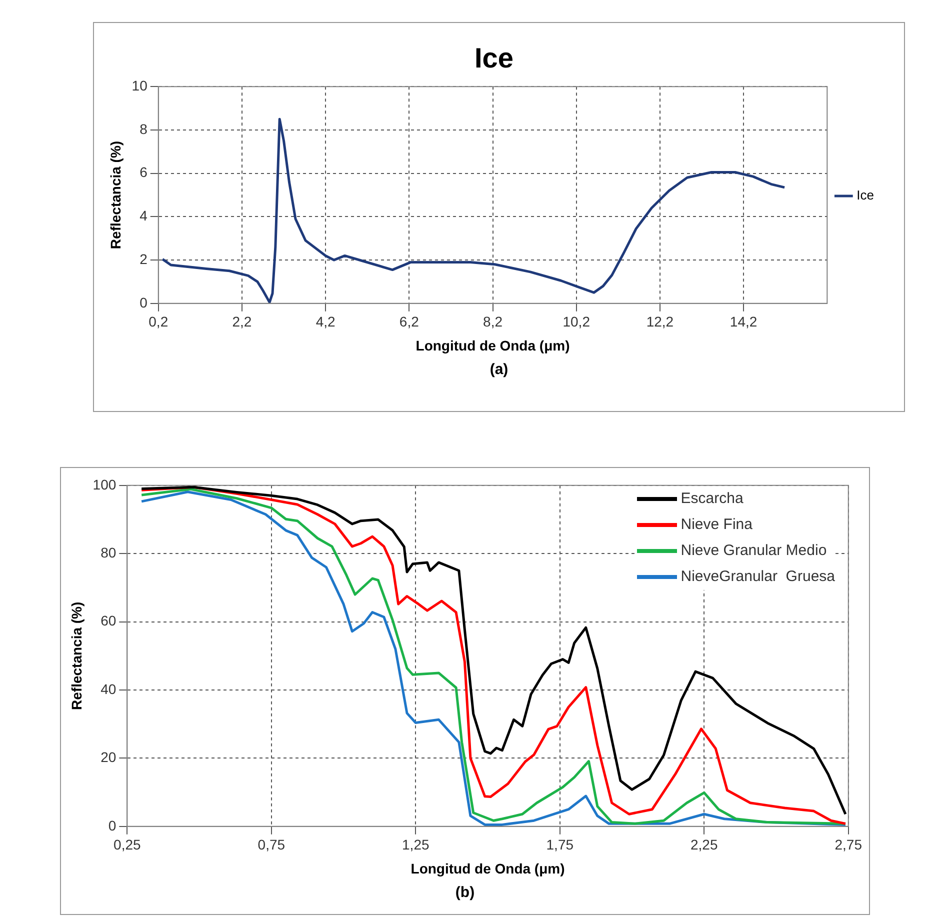 The height and width of the screenshot is (924, 944). Describe the element at coordinates (493, 322) in the screenshot. I see `x-tick-label: 8,2` at that location.